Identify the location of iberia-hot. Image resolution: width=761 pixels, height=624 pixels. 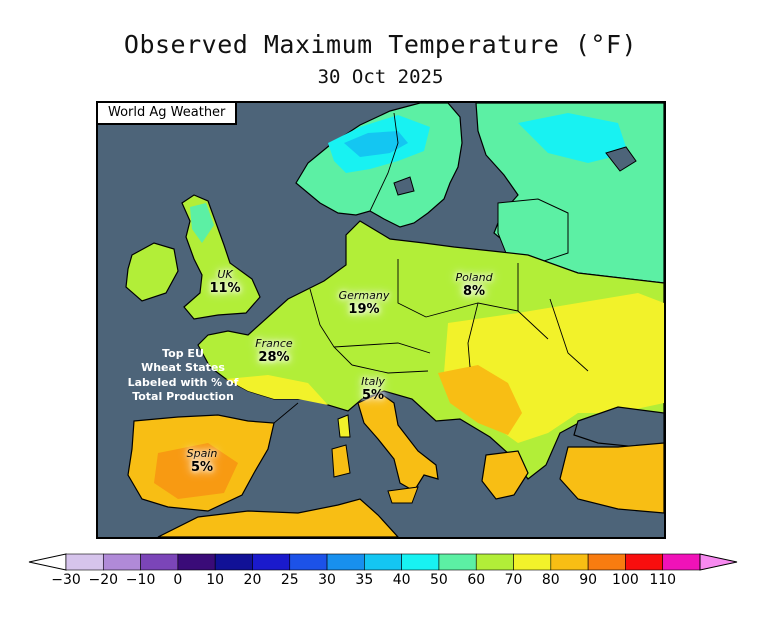
(196, 471).